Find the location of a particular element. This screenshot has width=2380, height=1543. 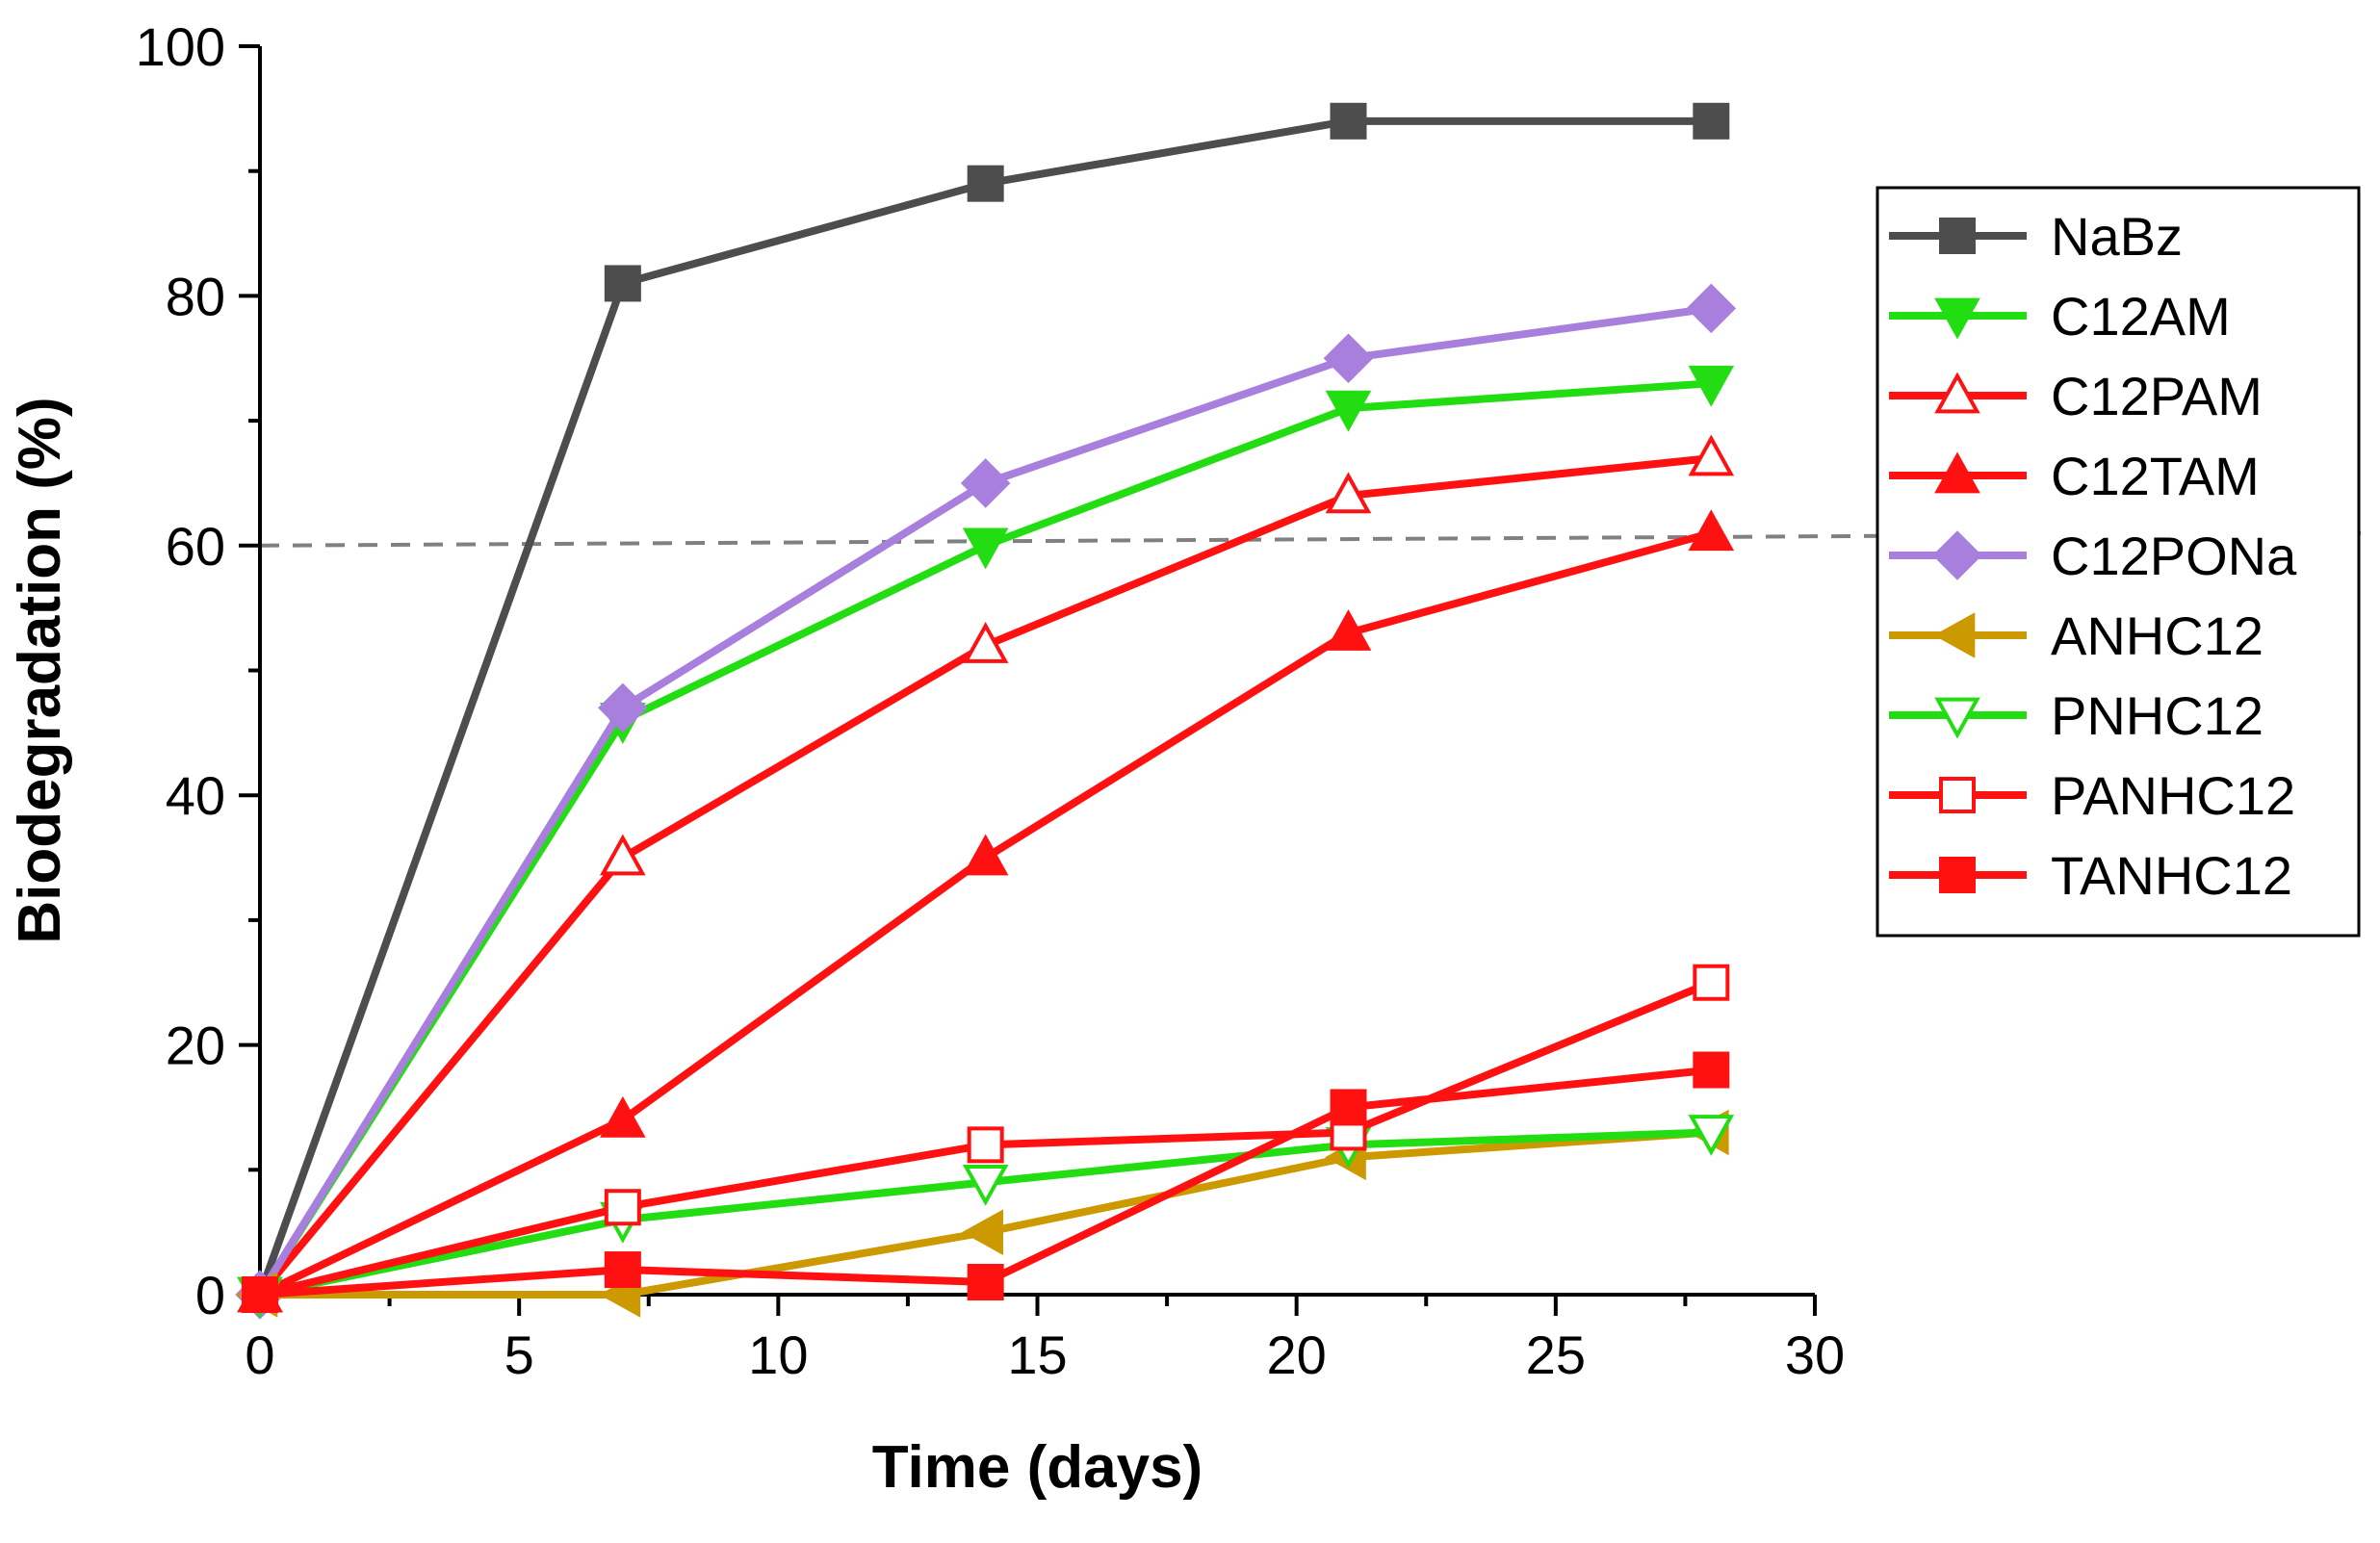

legend-label: C12TAM is located at coordinates (2156, 476).